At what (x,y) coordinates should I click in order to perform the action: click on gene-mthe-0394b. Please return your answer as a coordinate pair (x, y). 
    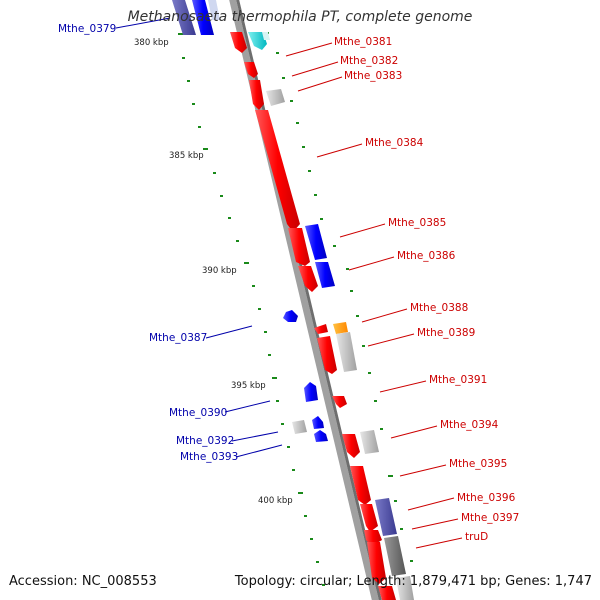
    Looking at the image, I should click on (369, 442).